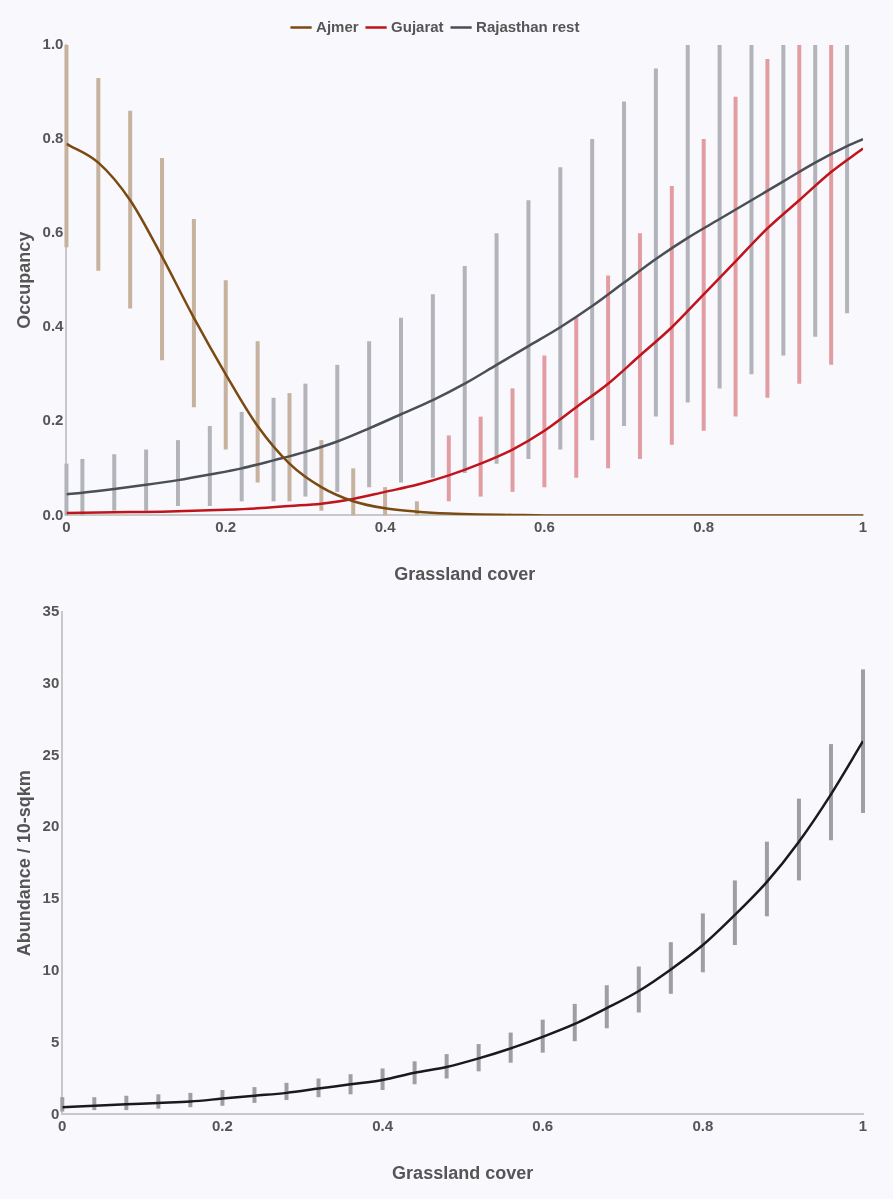 The height and width of the screenshot is (1199, 893). What do you see at coordinates (528, 26) in the screenshot?
I see `legend-label: Rajasthan rest` at bounding box center [528, 26].